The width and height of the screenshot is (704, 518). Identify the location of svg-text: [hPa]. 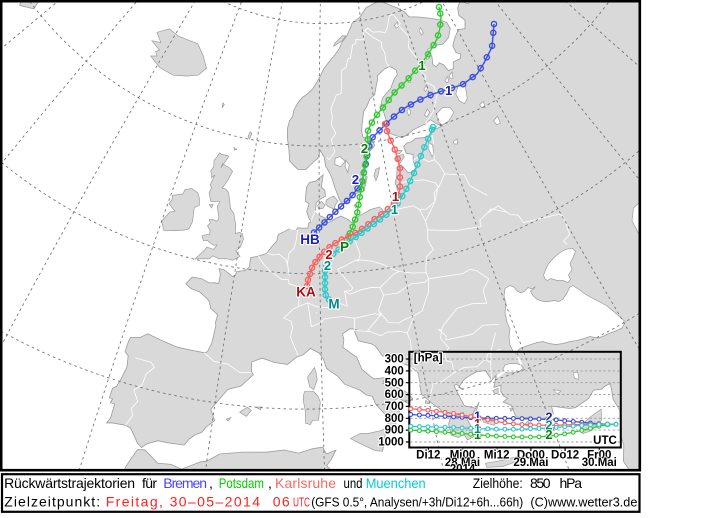
(428, 359).